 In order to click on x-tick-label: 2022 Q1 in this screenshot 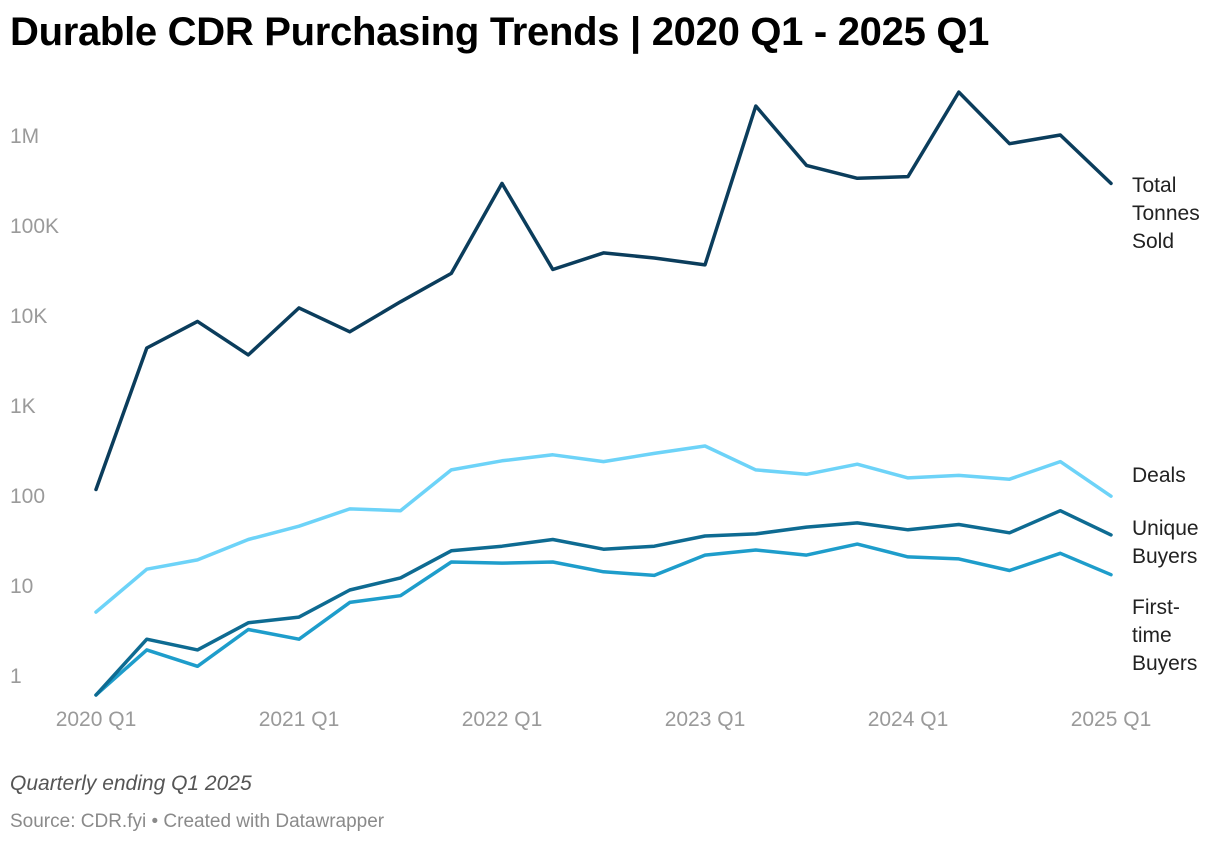, I will do `click(502, 719)`.